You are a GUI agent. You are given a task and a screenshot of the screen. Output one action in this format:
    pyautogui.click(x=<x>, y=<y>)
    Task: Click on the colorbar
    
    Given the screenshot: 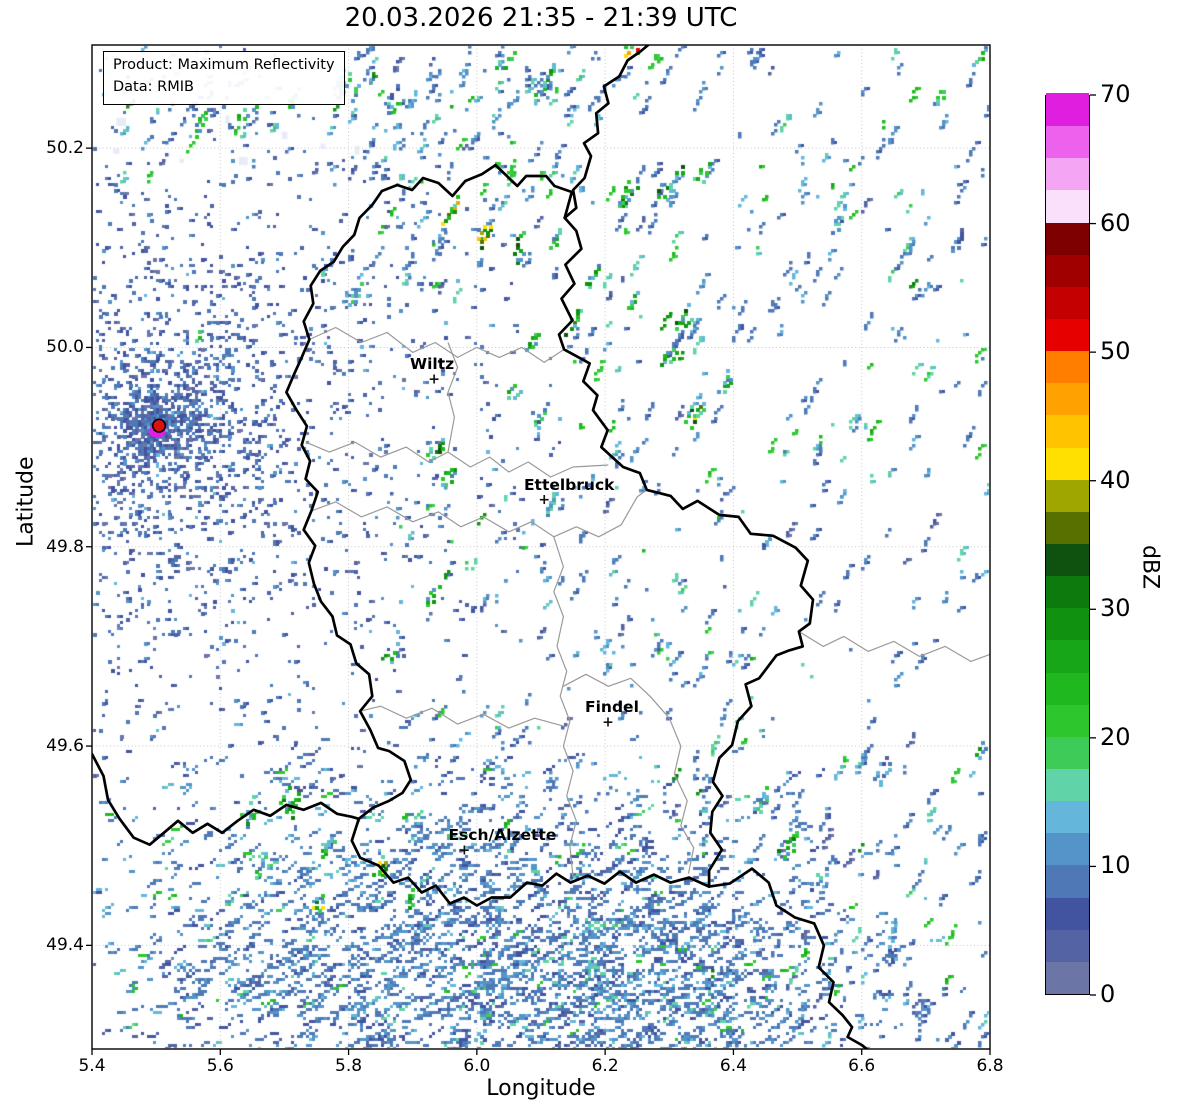 What is the action you would take?
    pyautogui.click(x=1067, y=544)
    